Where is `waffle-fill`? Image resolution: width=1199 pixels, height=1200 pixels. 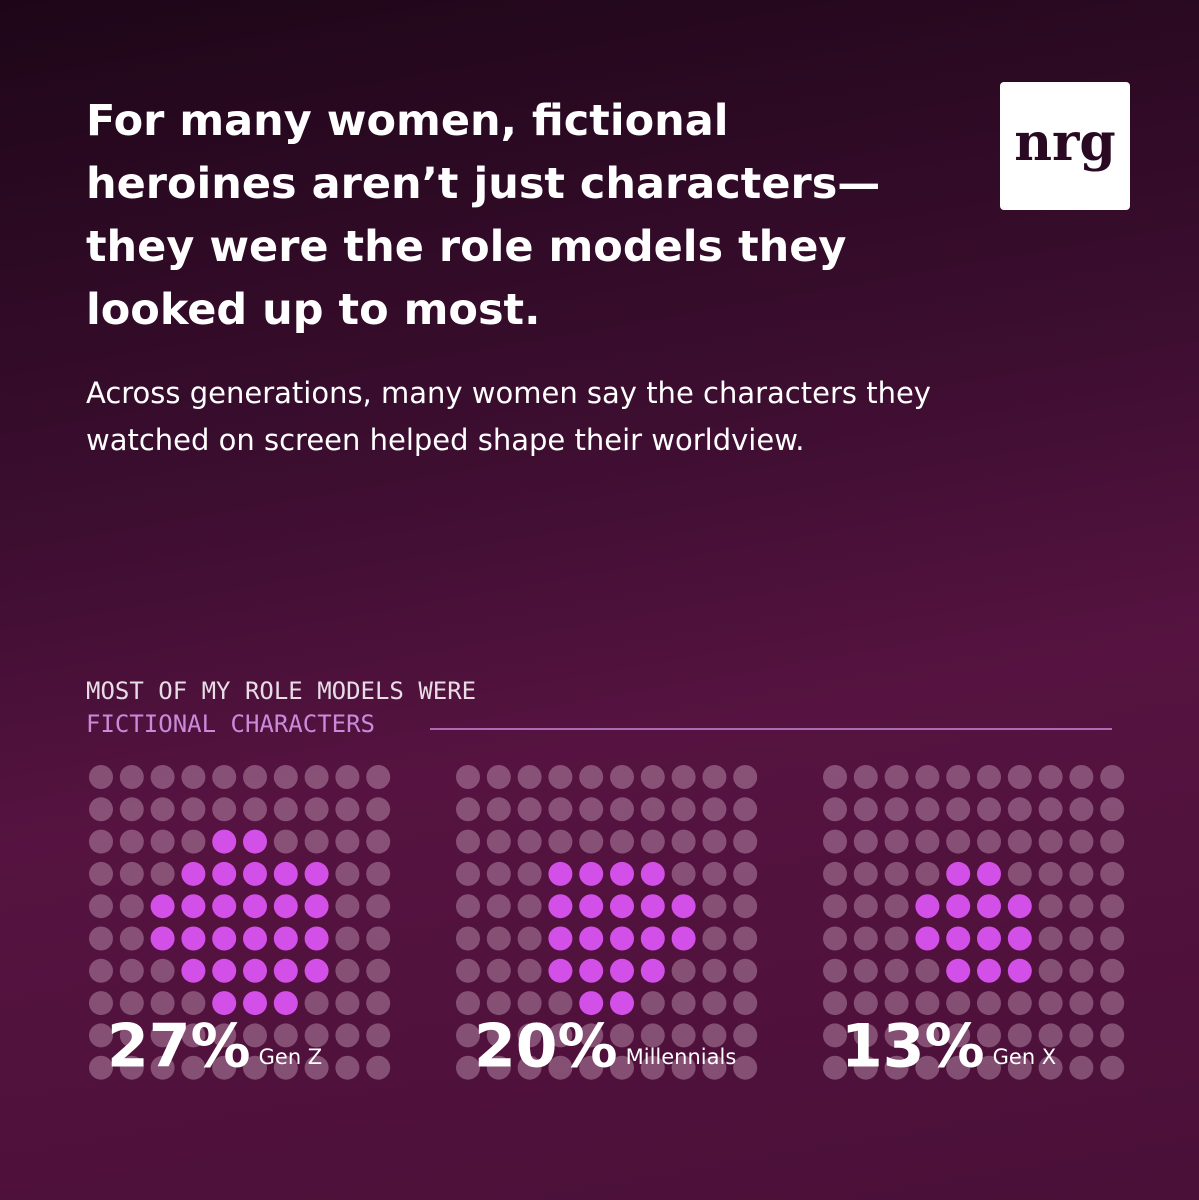 waffle-fill is located at coordinates (973, 922).